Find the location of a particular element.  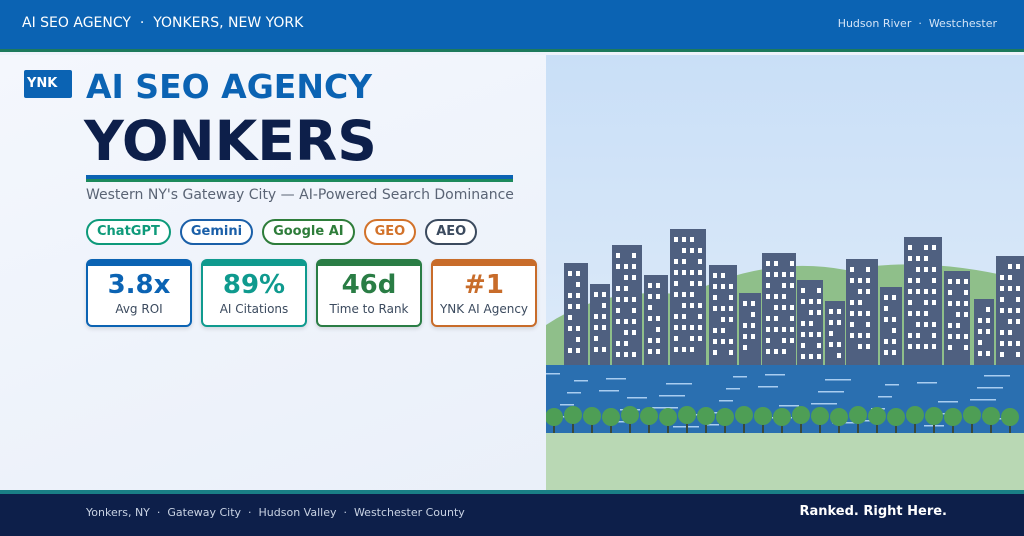

stat-label: YNK AI Agency is located at coordinates (484, 309).